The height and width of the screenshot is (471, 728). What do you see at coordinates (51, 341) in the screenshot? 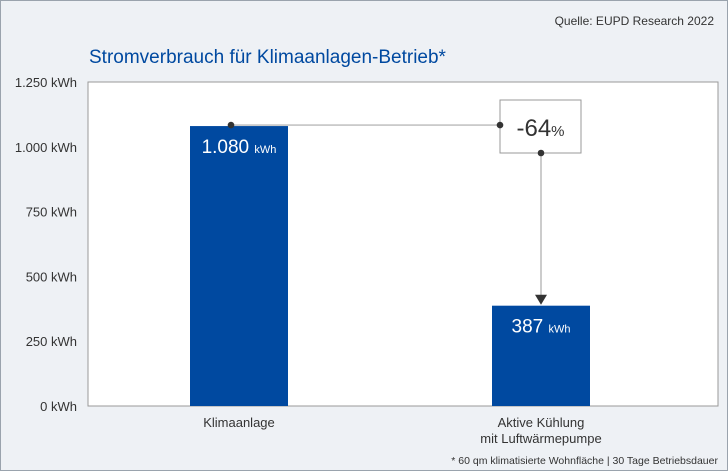
I see `y-tick-label: 250 kWh` at bounding box center [51, 341].